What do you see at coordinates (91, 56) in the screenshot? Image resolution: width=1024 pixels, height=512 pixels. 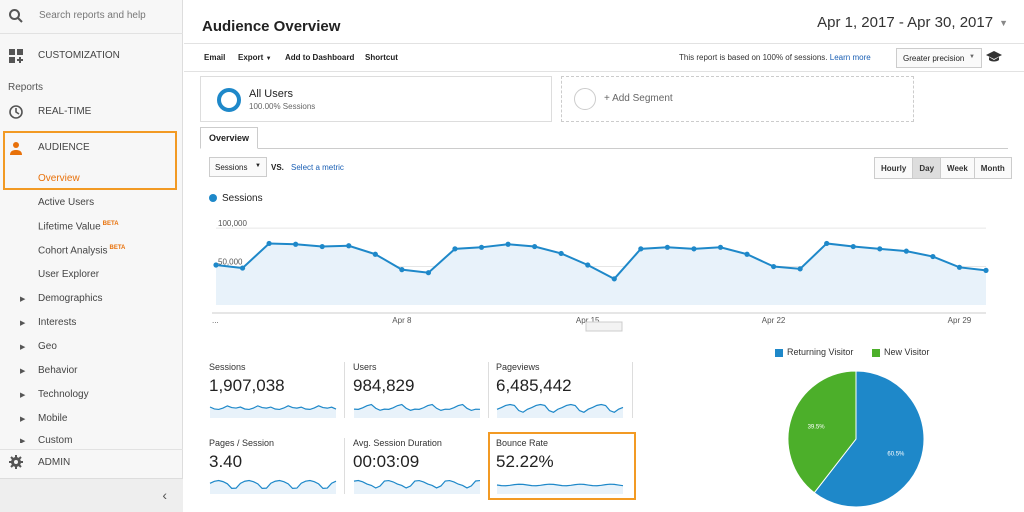 I see `sidebar-item-customization: CUSTOMIZATION` at bounding box center [91, 56].